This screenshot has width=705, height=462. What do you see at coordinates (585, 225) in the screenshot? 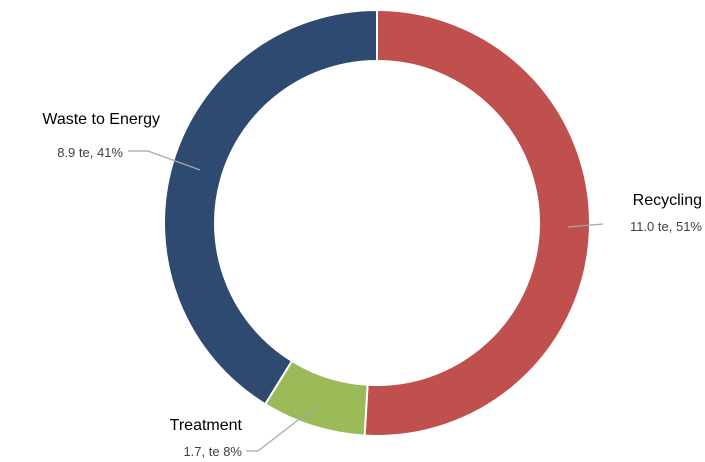
I see `leader-line-recycling` at bounding box center [585, 225].